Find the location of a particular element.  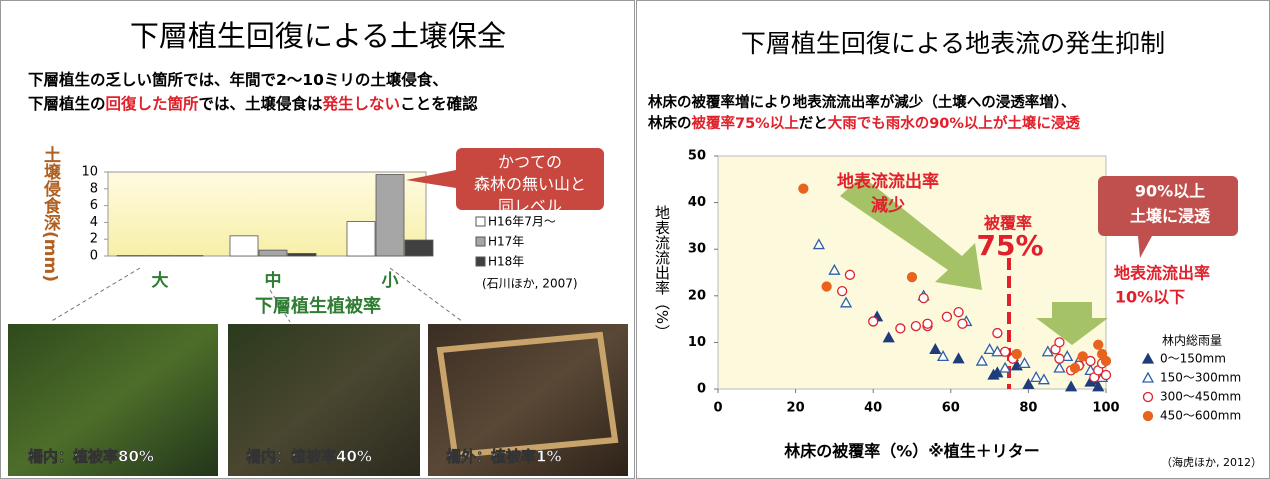

y-tick-label: 6 is located at coordinates (94, 205).